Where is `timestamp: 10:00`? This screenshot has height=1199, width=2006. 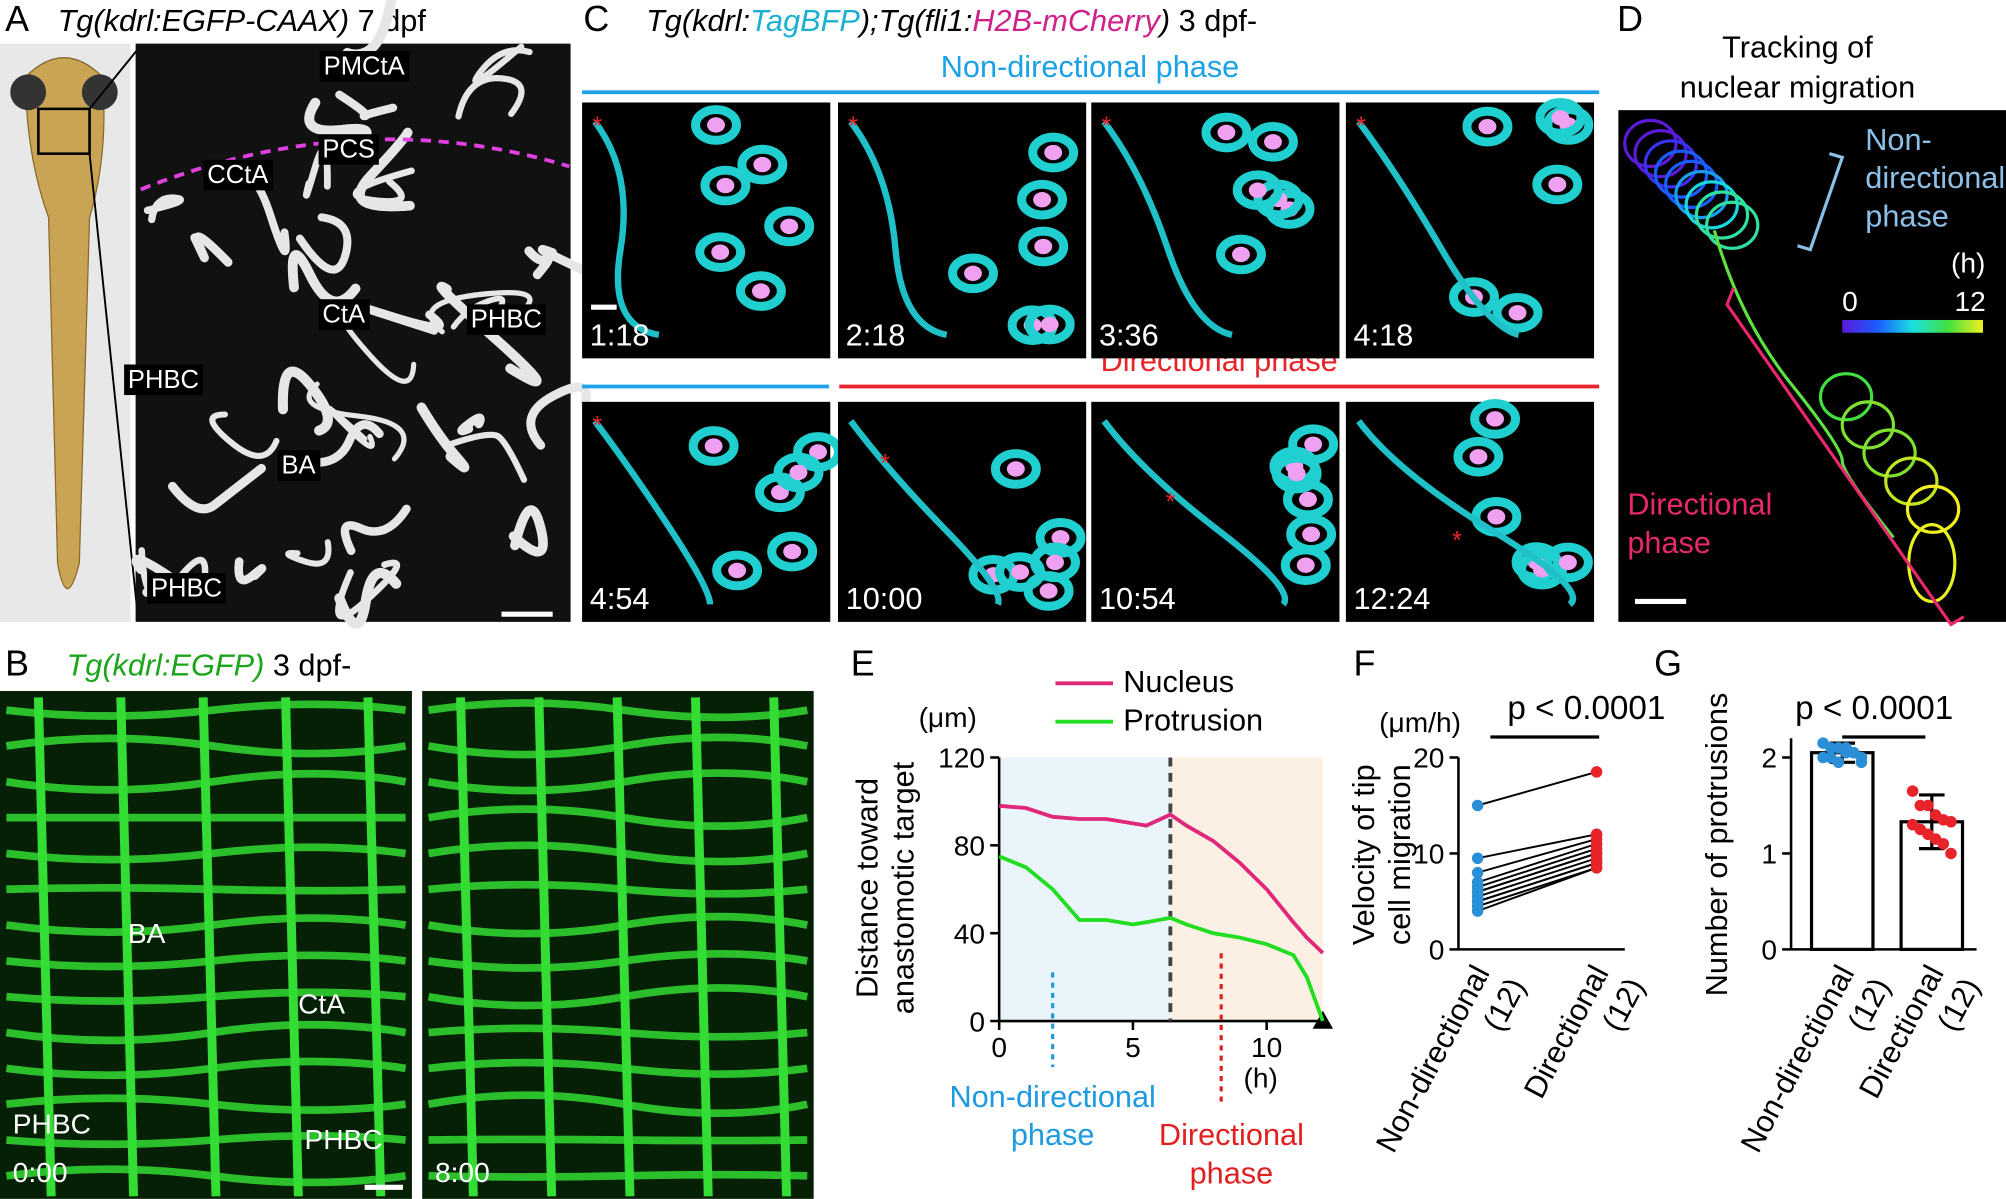
timestamp: 10:00 is located at coordinates (884, 598).